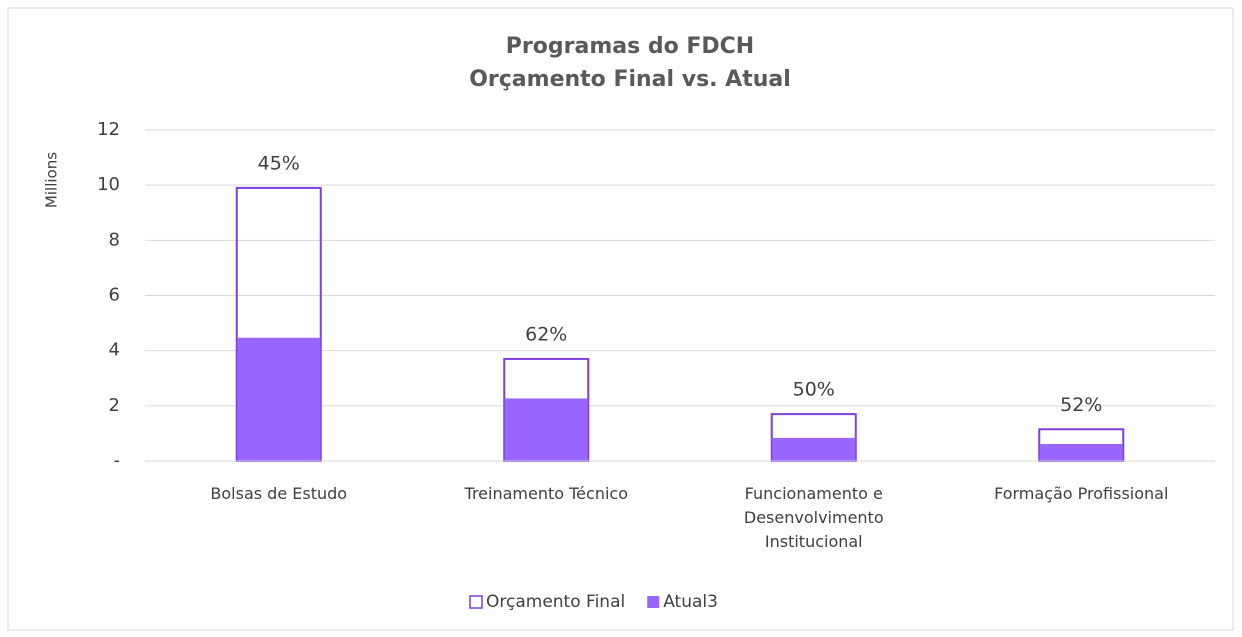  I want to click on y-tick-label: -, so click(117, 460).